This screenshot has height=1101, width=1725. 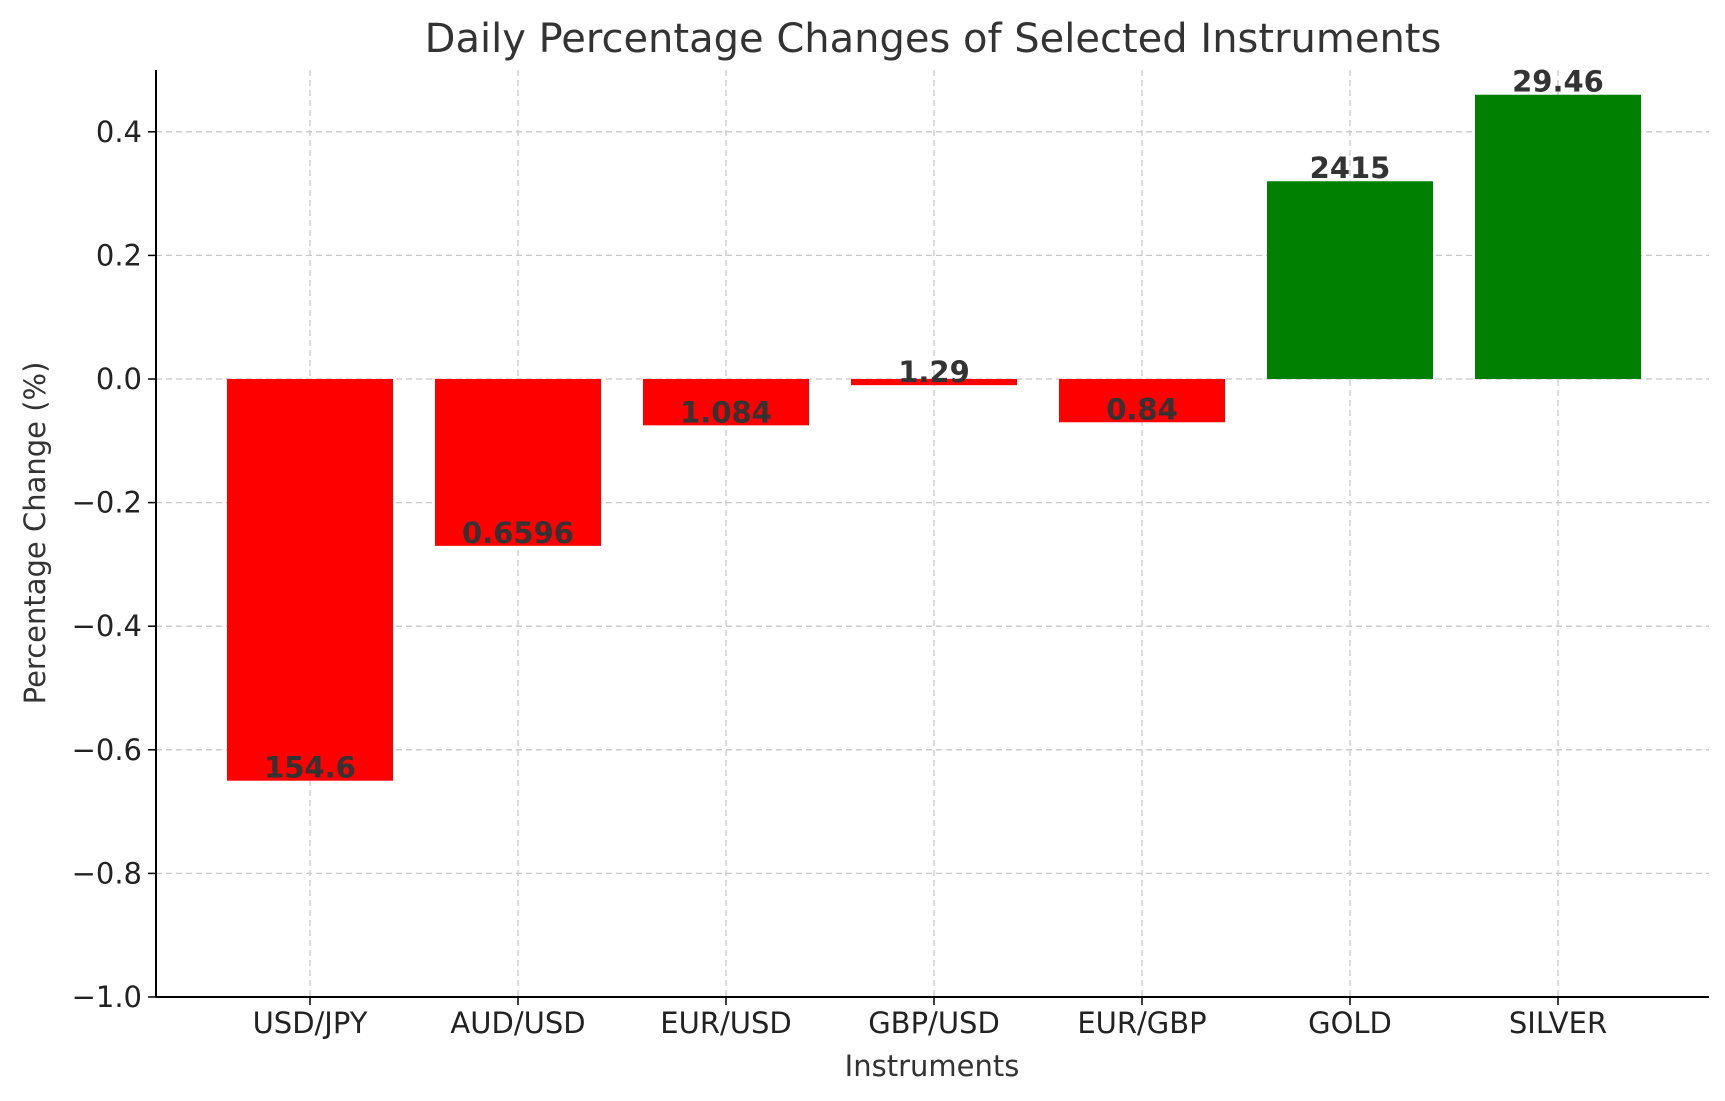 What do you see at coordinates (1558, 82) in the screenshot?
I see `bar-data-label: 29.46` at bounding box center [1558, 82].